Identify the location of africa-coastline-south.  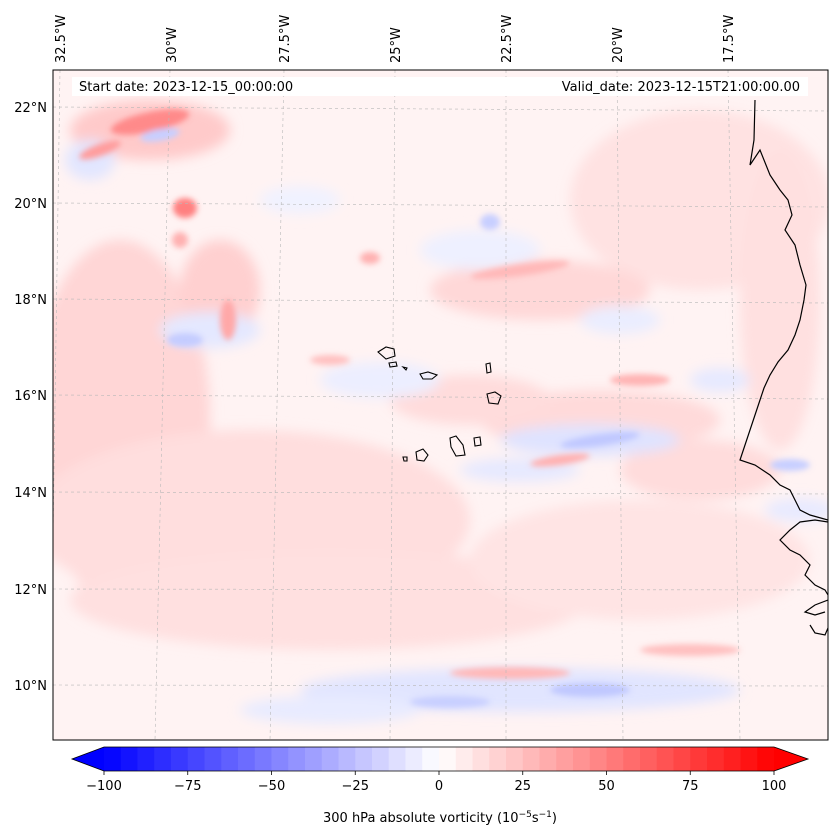
(803, 577).